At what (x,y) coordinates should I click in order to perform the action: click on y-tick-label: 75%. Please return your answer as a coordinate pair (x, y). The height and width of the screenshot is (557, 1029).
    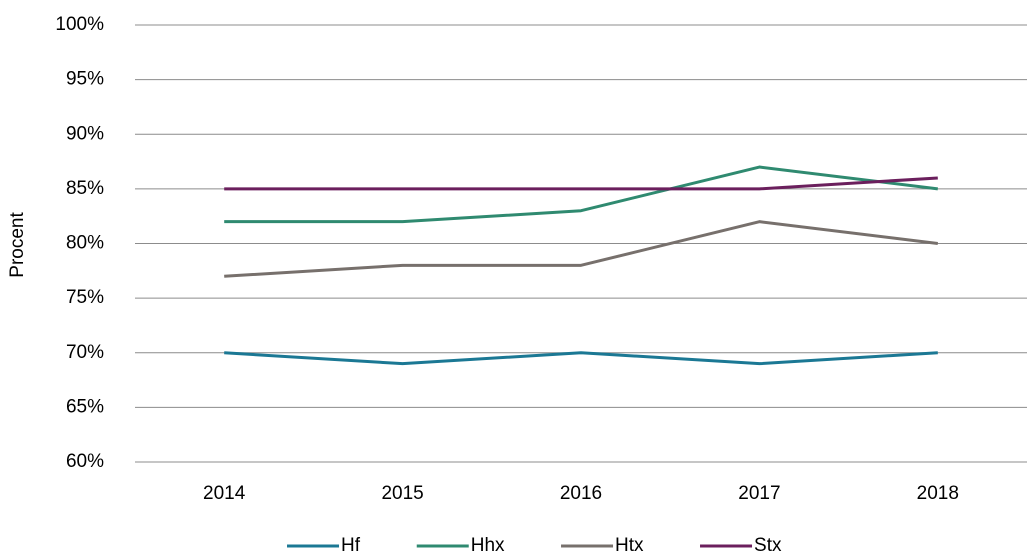
    Looking at the image, I should click on (85, 297).